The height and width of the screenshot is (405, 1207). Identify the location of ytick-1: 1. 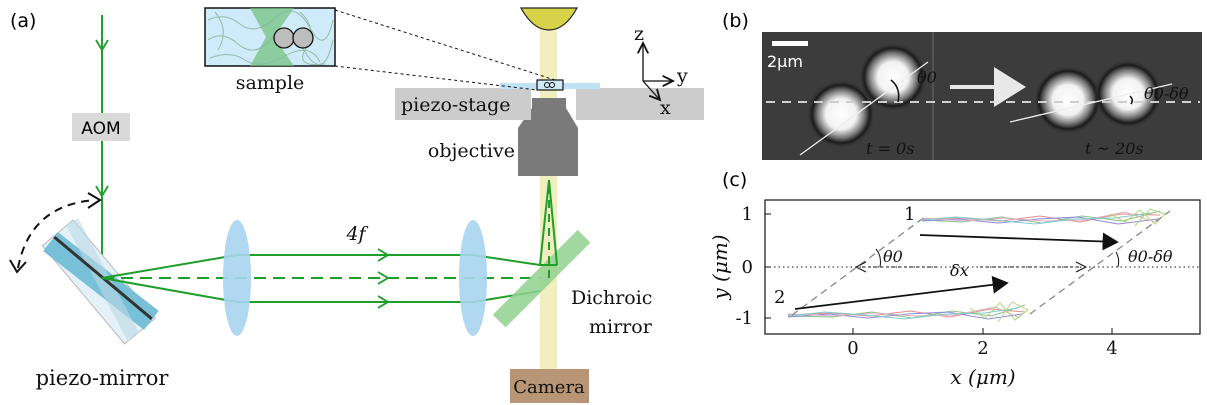
(747, 214).